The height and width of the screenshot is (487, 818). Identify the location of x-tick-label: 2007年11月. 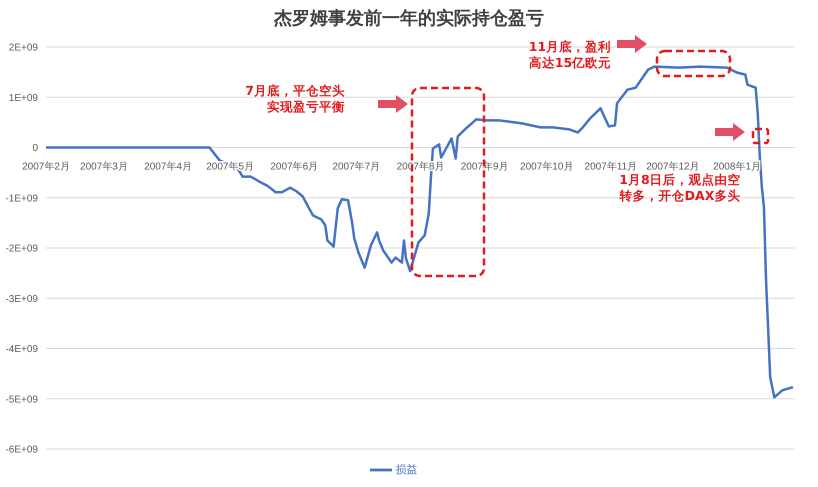
(611, 166).